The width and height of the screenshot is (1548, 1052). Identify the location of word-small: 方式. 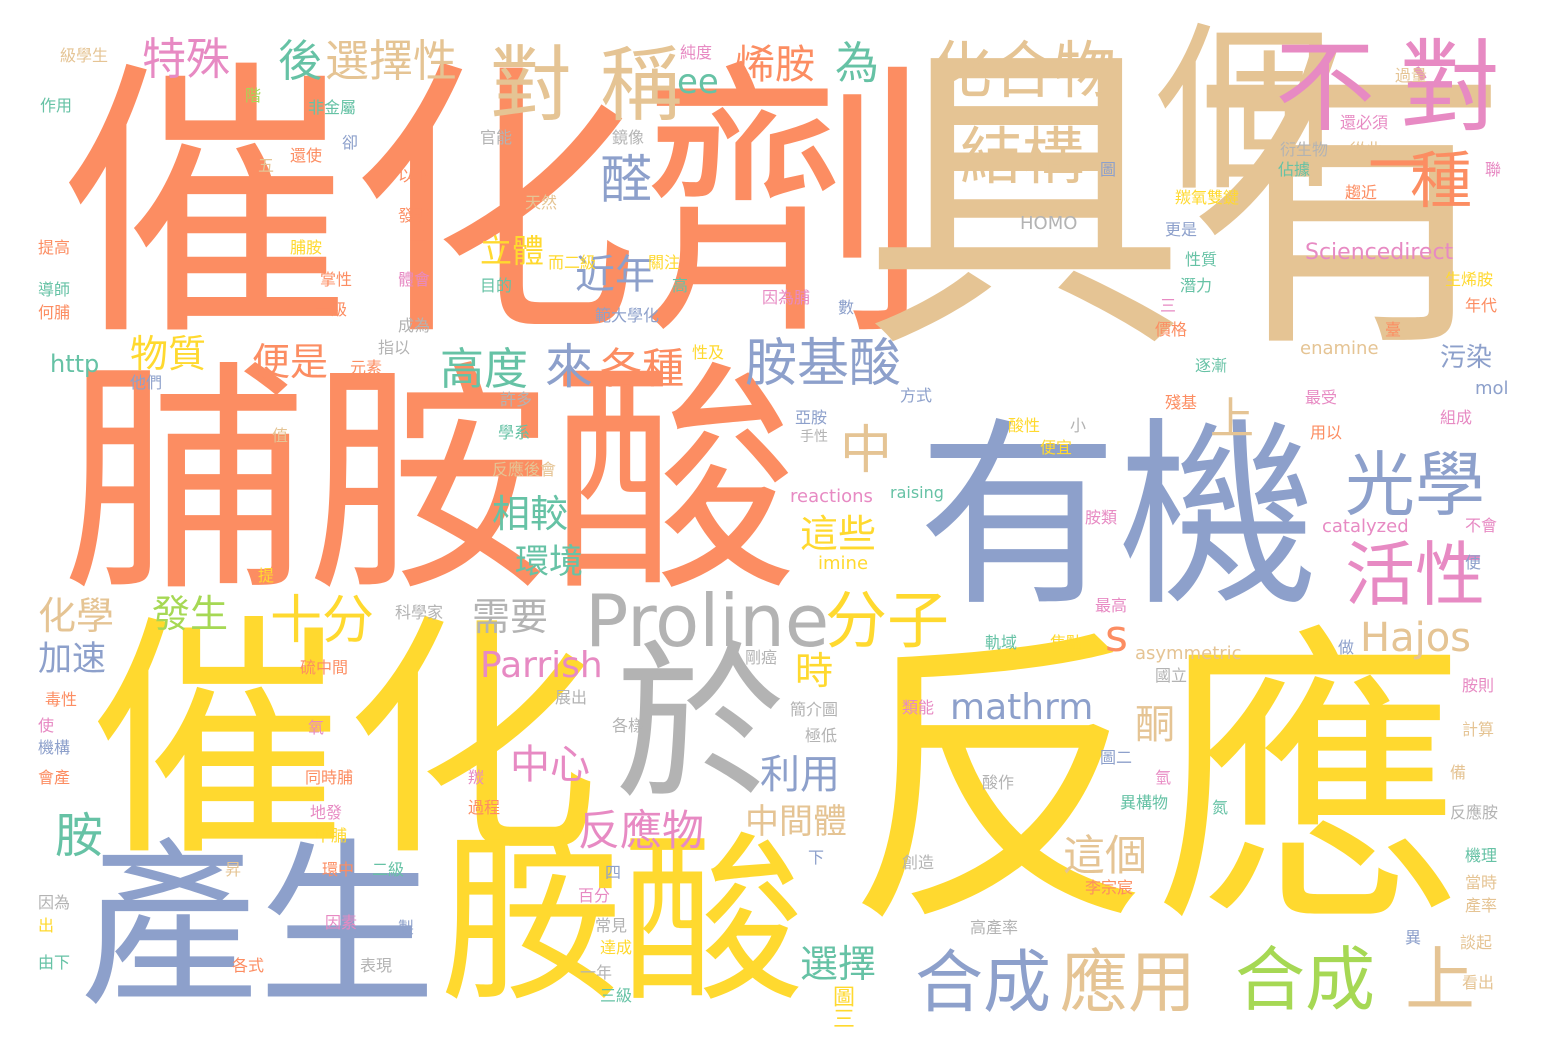
(916, 395).